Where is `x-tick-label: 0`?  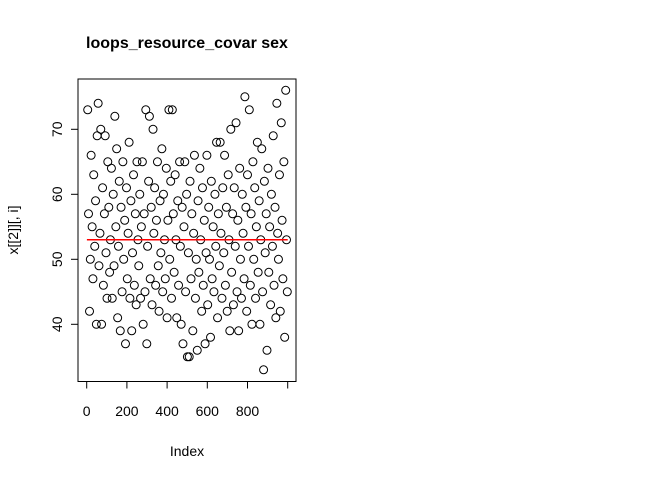 x-tick-label: 0 is located at coordinates (87, 411).